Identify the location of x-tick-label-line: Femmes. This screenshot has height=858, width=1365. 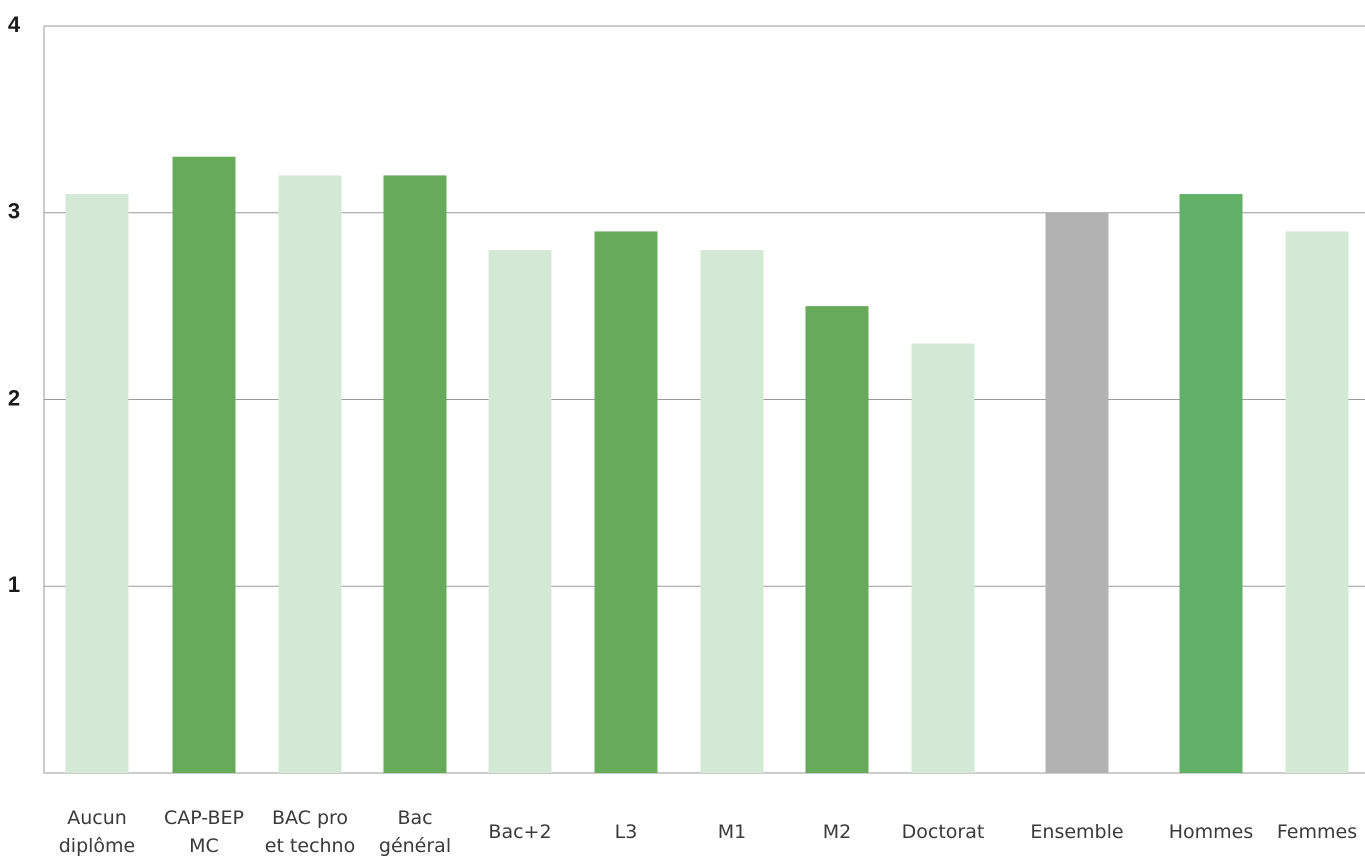
(1317, 832).